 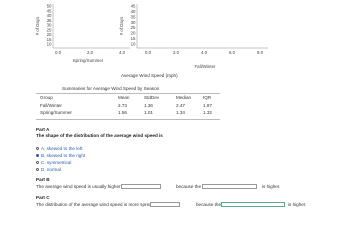 What do you see at coordinates (207, 112) in the screenshot?
I see `table-cell: 1.32` at bounding box center [207, 112].